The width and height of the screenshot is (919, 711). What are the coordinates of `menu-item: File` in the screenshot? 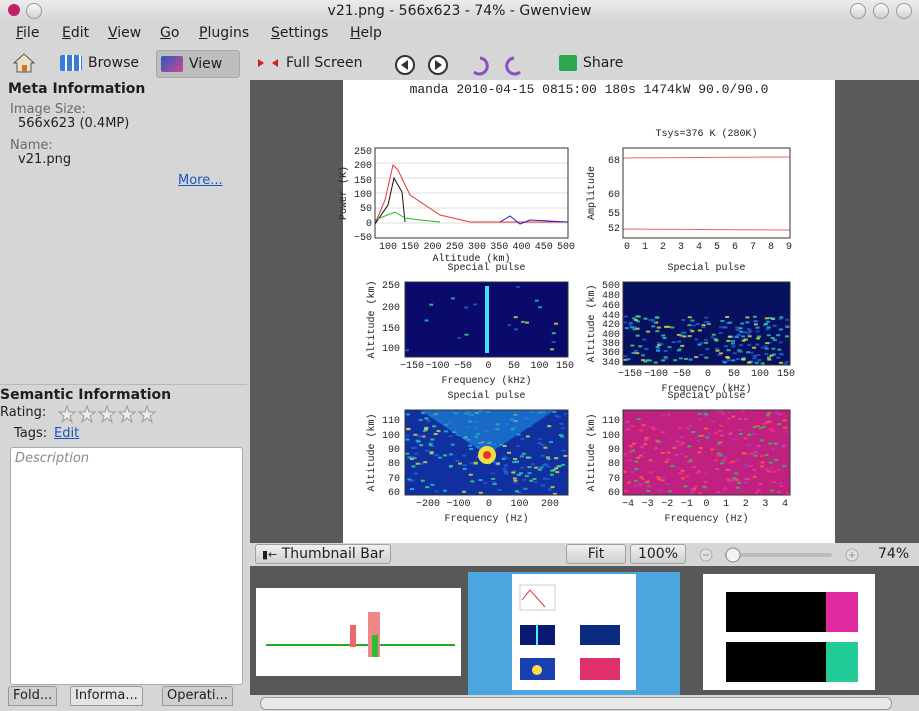 It's located at (28, 33).